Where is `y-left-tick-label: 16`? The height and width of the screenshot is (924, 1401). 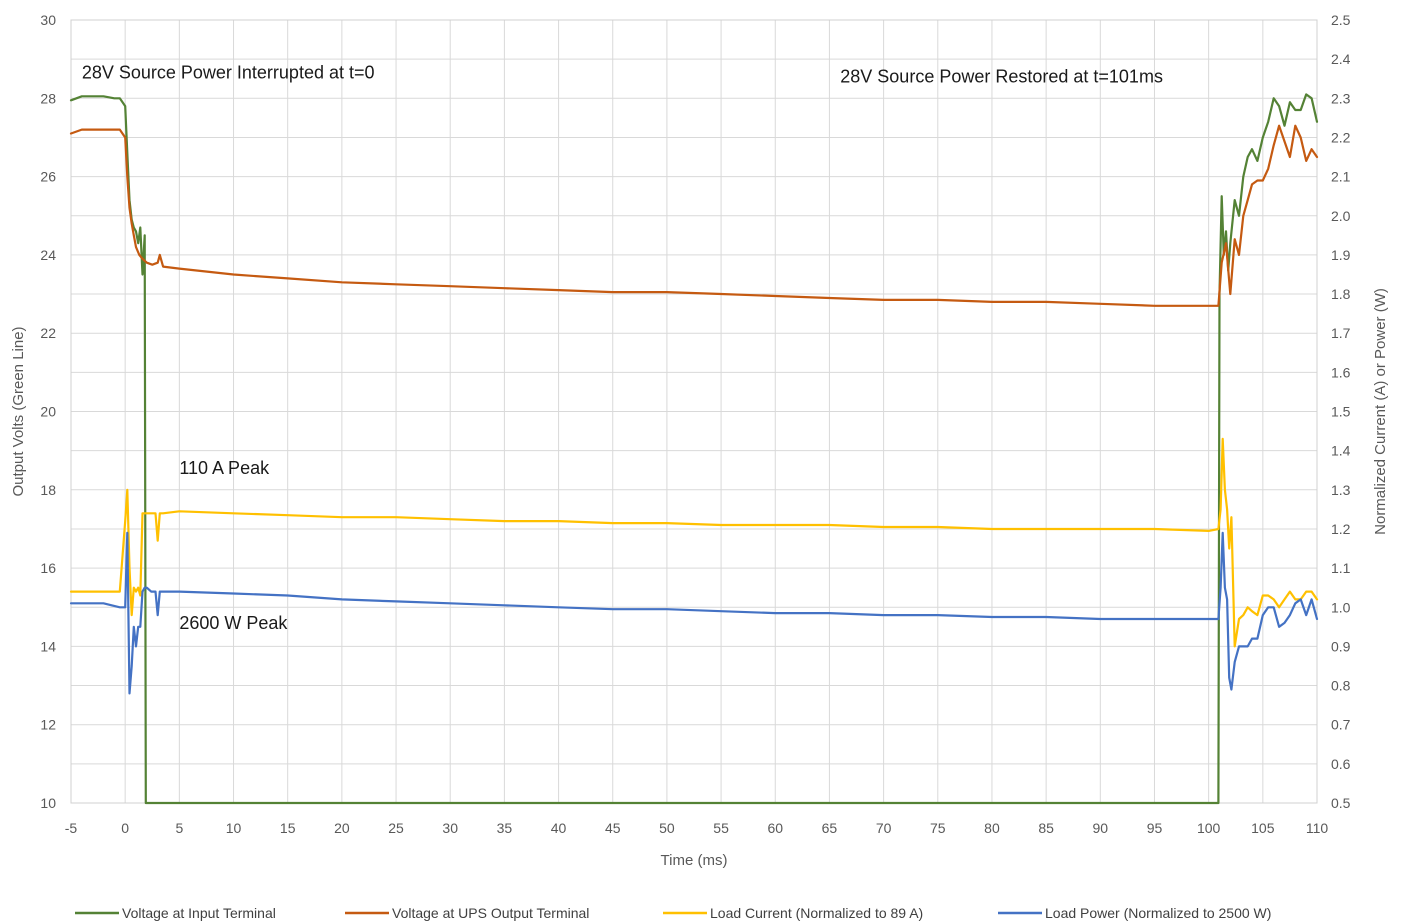
y-left-tick-label: 16 is located at coordinates (48, 568).